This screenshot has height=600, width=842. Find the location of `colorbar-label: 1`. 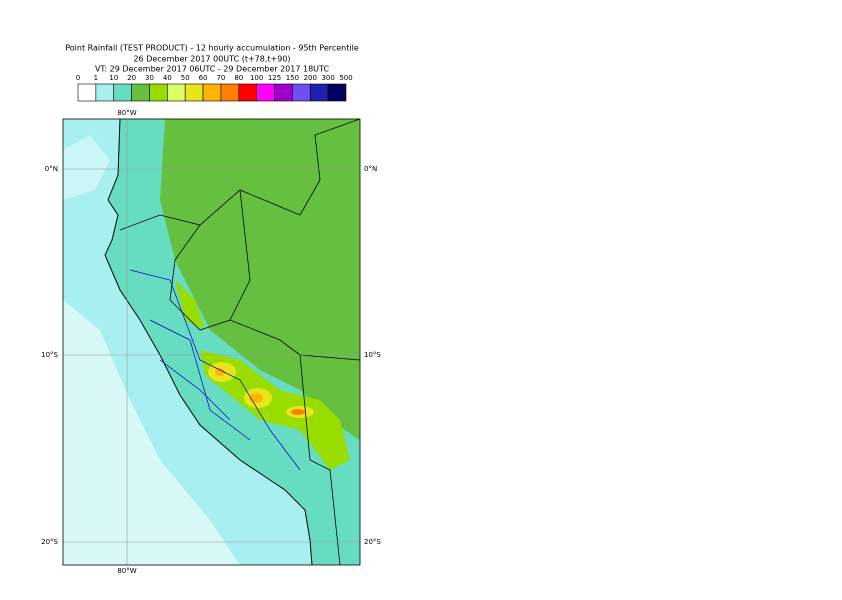

colorbar-label: 1 is located at coordinates (96, 78).